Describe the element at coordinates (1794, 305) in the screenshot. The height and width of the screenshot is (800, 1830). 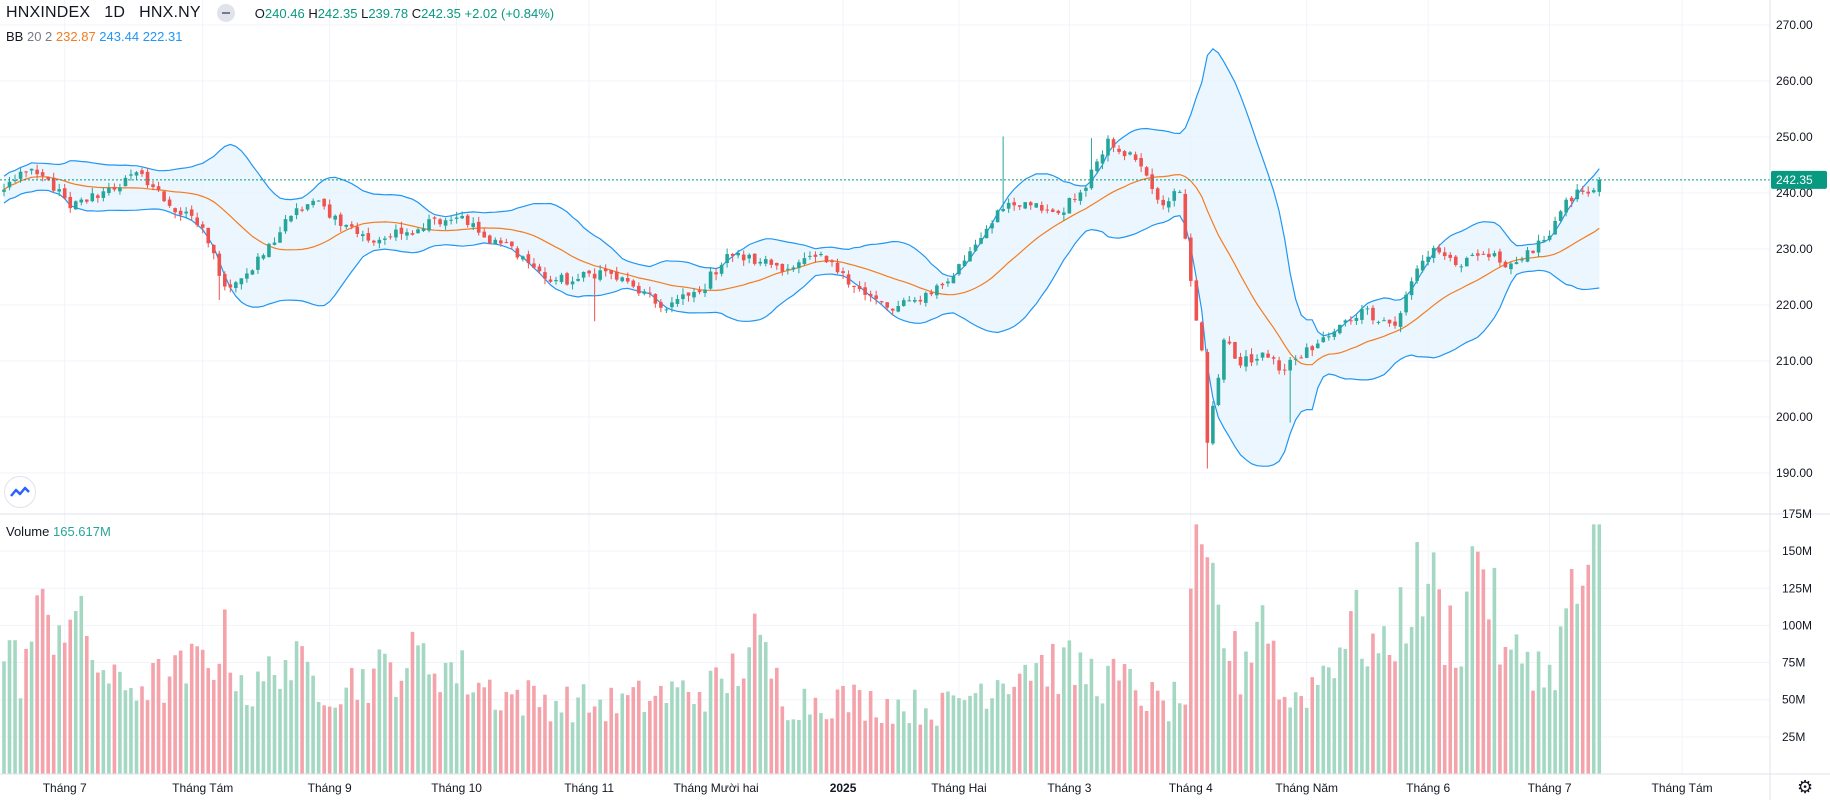
I see `price-tick-label: 220.00` at that location.